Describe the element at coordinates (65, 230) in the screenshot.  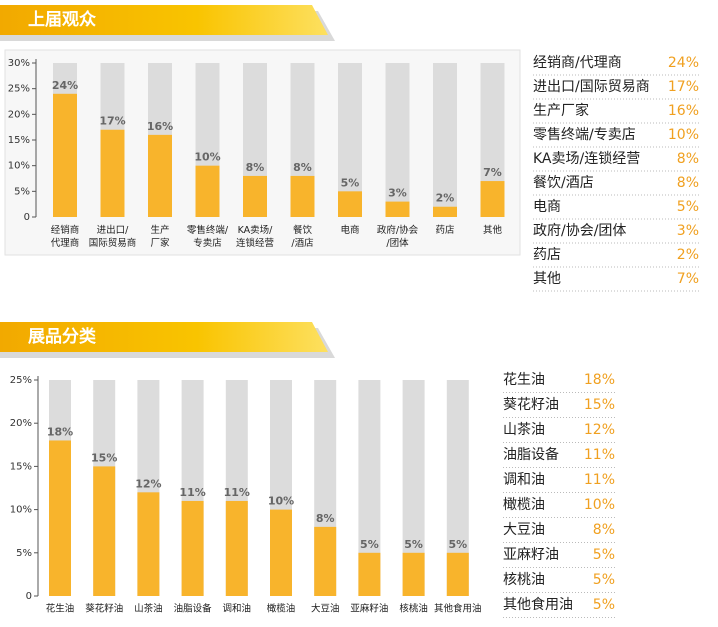
I see `x-tick-label-line: 经销商` at that location.